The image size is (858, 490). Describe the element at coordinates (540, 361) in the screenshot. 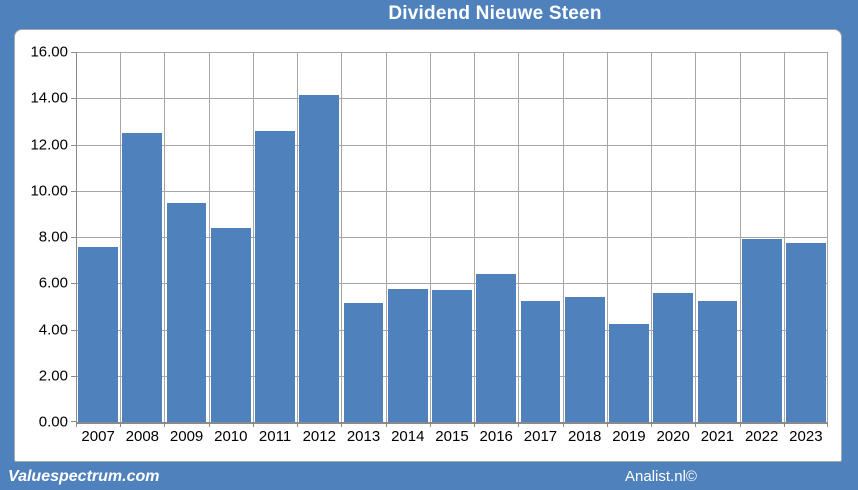

I see `bar-2017` at that location.